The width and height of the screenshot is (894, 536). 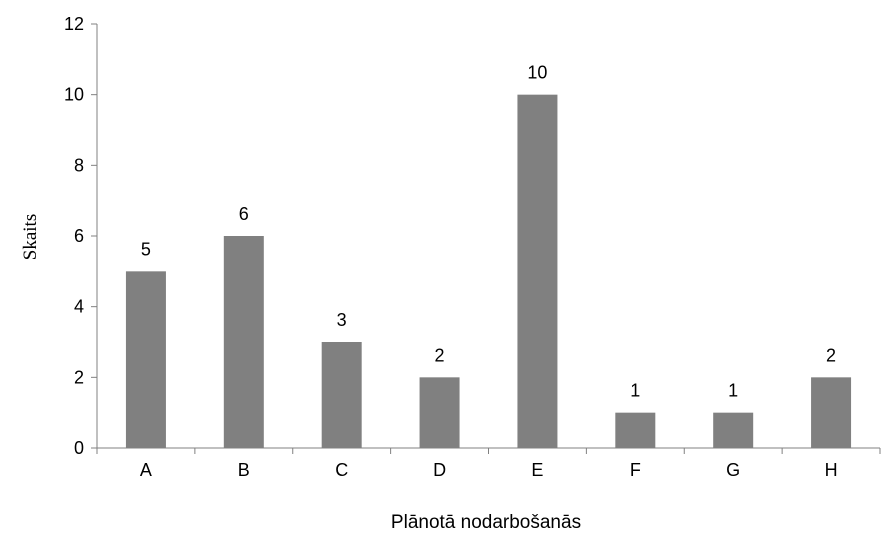 I want to click on data-label: 10, so click(x=537, y=73).